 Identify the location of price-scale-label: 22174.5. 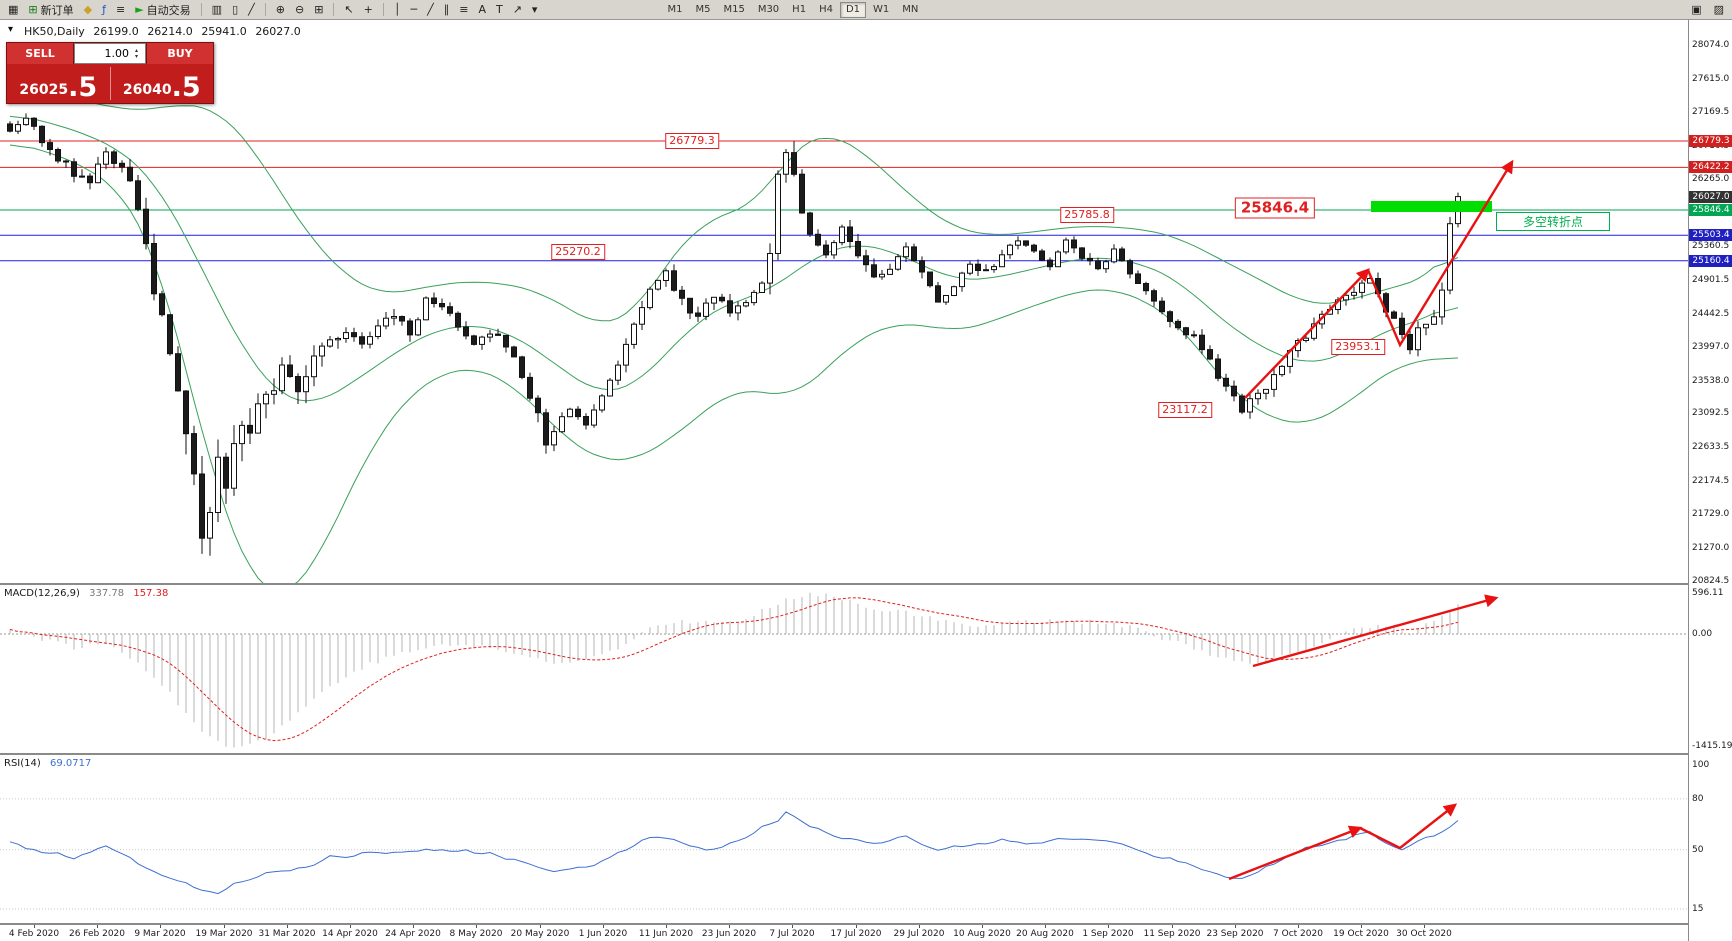
(1711, 481).